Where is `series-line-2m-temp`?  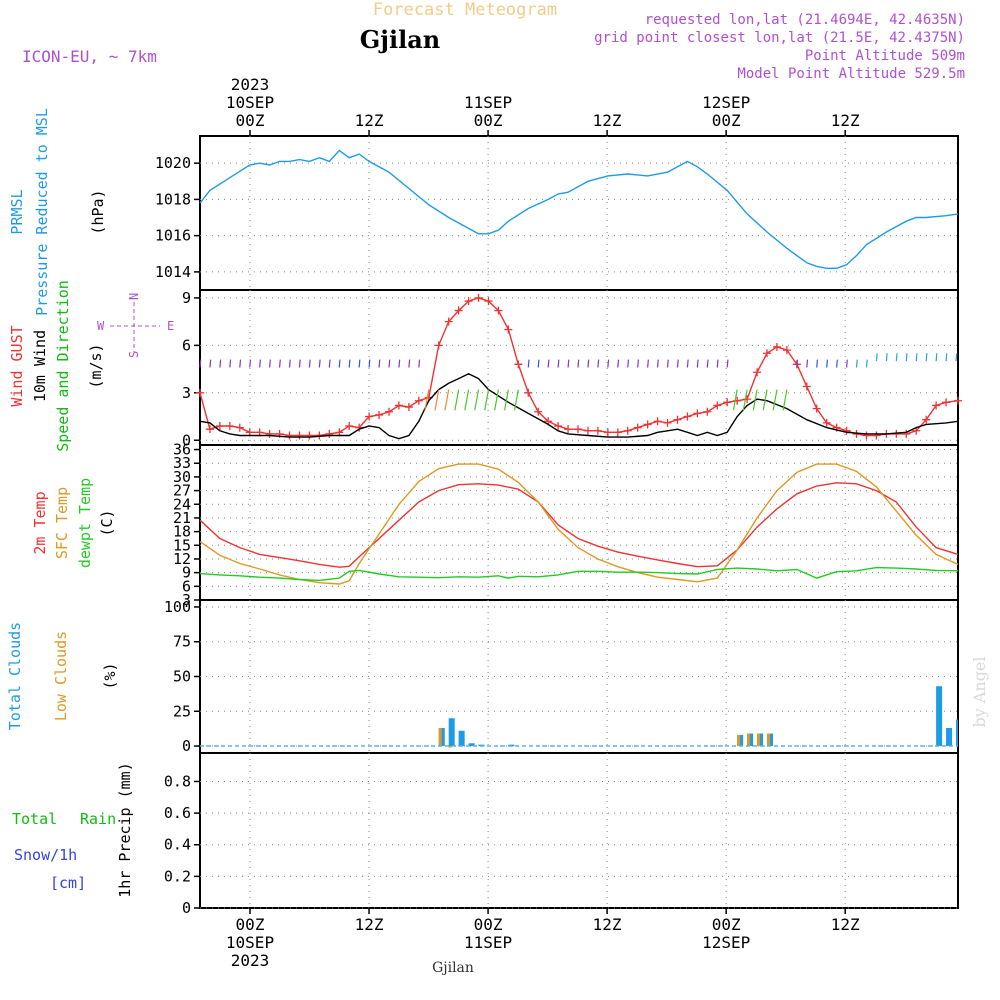
series-line-2m-temp is located at coordinates (579, 525).